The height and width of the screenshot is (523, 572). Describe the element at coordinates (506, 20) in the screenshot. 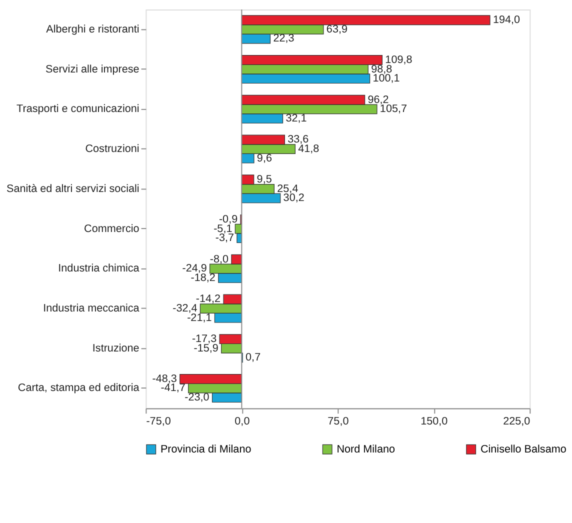

I see `data-label: 194,0` at that location.